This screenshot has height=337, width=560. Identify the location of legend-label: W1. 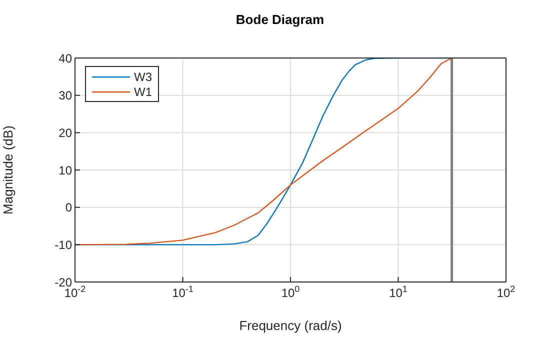
(143, 91).